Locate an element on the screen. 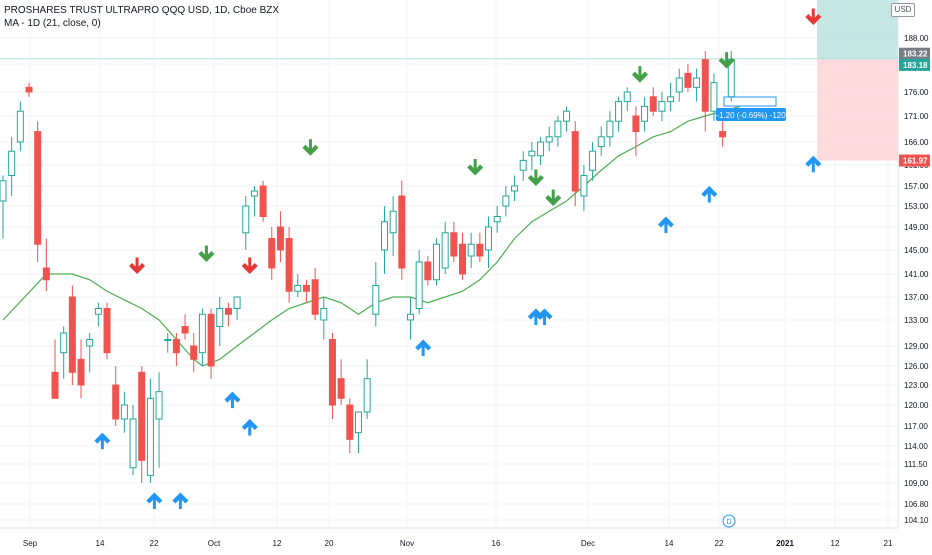 The image size is (932, 555). dividend-marker-icon is located at coordinates (729, 521).